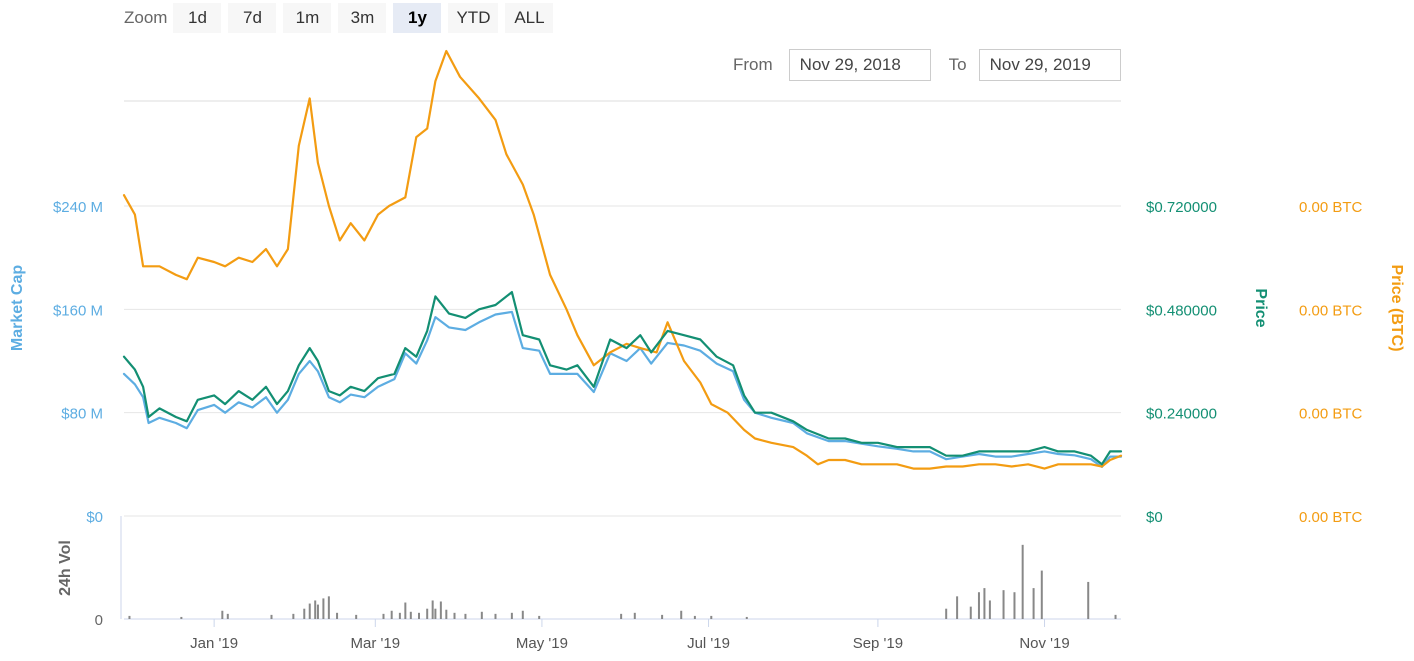 The image size is (1414, 661). What do you see at coordinates (417, 18) in the screenshot?
I see `zoom-1y-button: 1y` at bounding box center [417, 18].